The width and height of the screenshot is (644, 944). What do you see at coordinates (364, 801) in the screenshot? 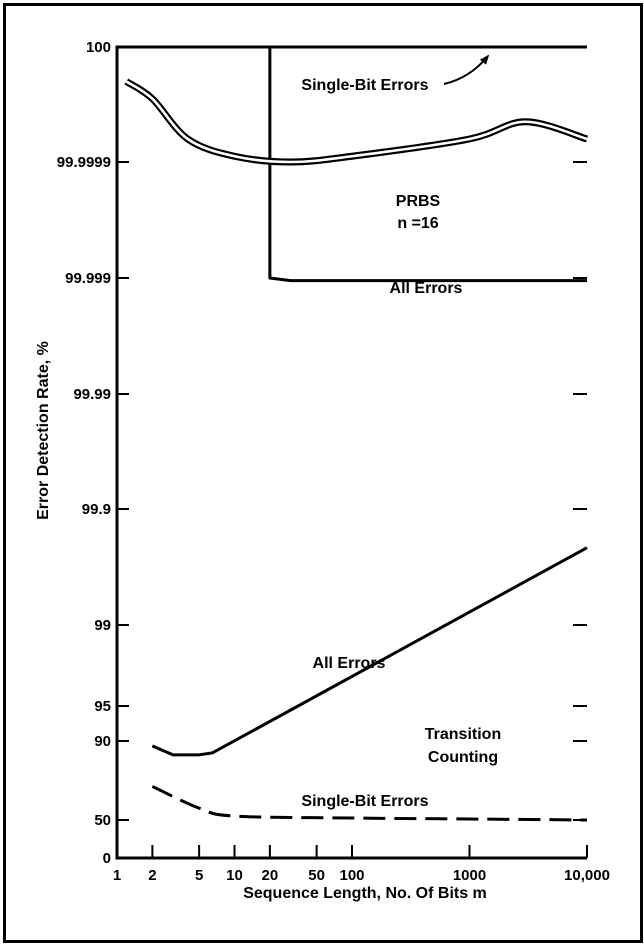
I see `annotation-single-bit-errors-transition: Single-Bit Errors` at bounding box center [364, 801].